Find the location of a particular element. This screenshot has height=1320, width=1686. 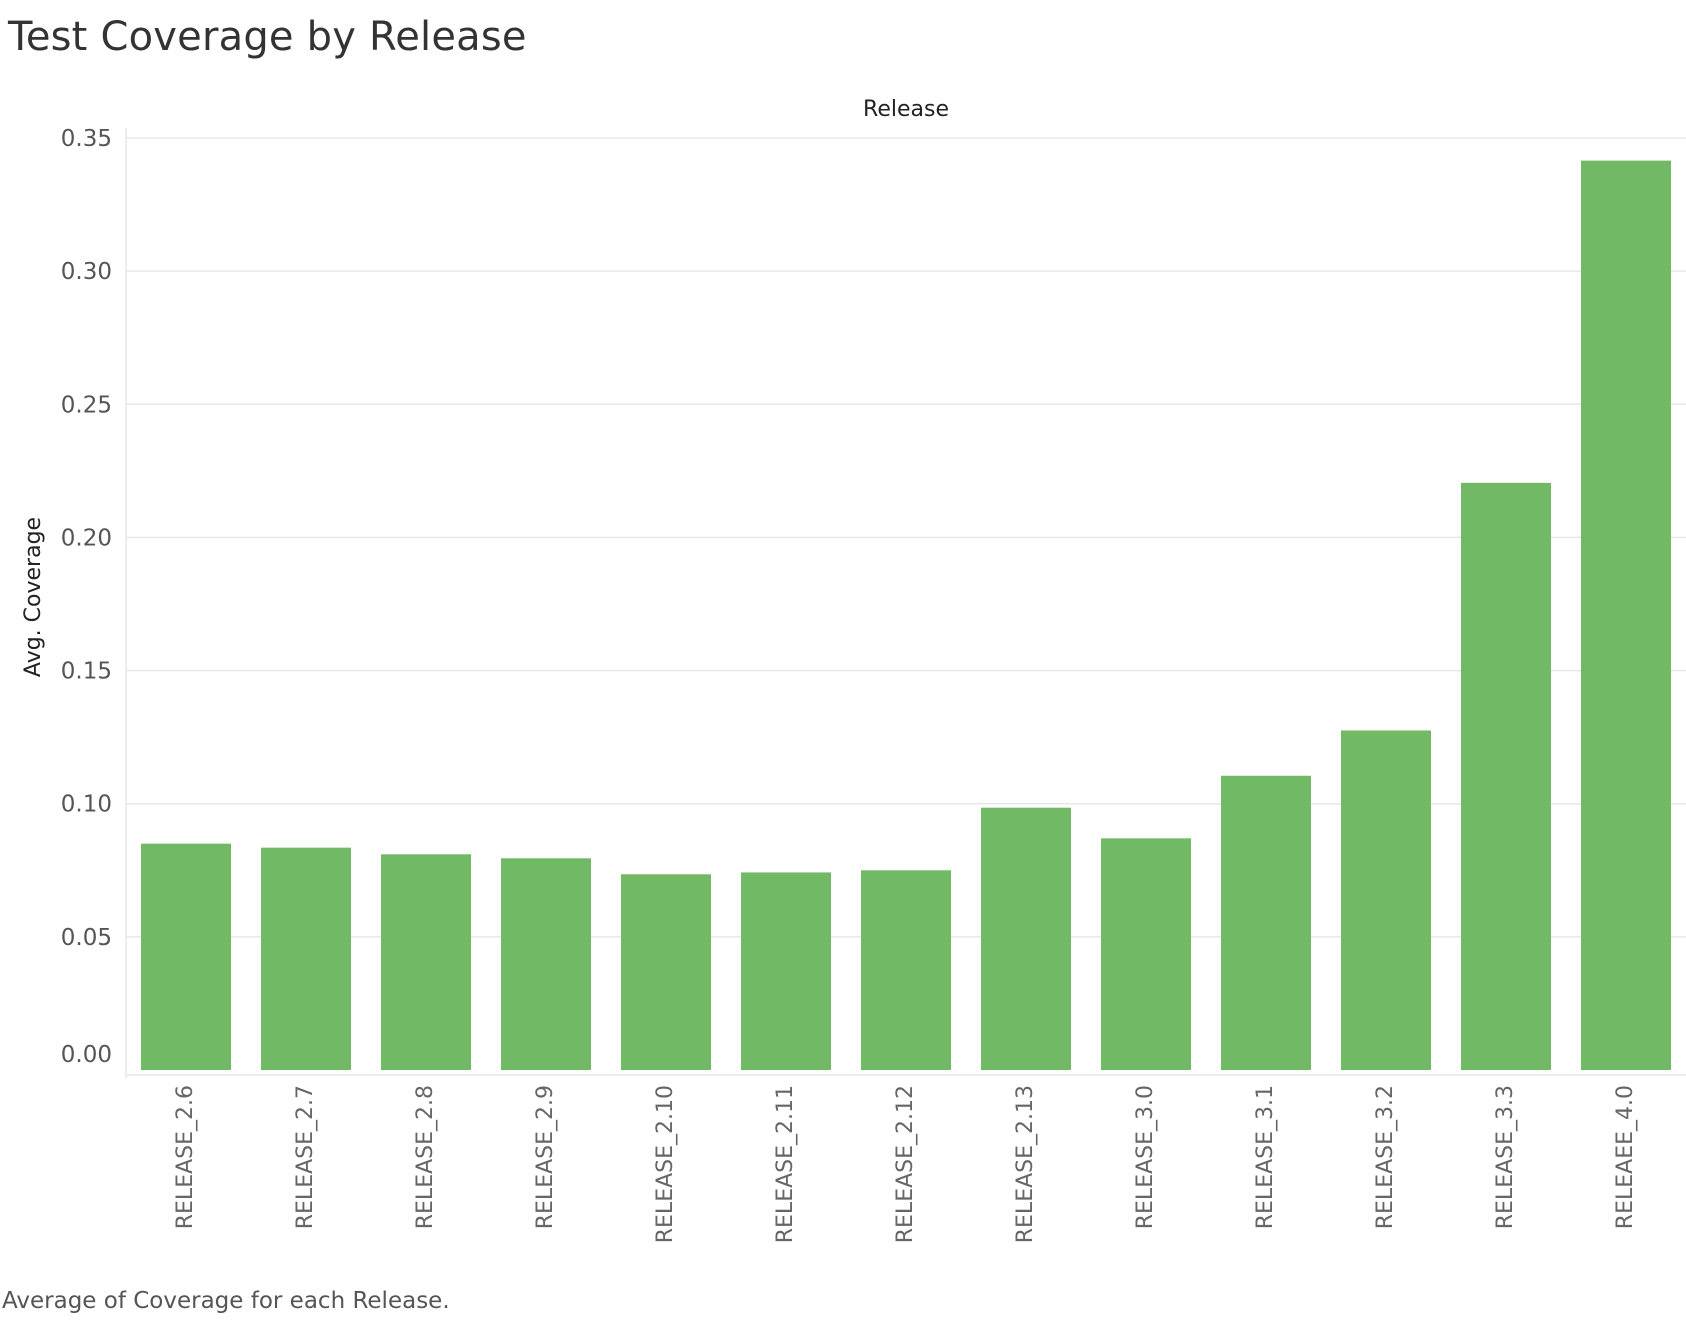

y-tick-label: 0.10 is located at coordinates (86, 805).